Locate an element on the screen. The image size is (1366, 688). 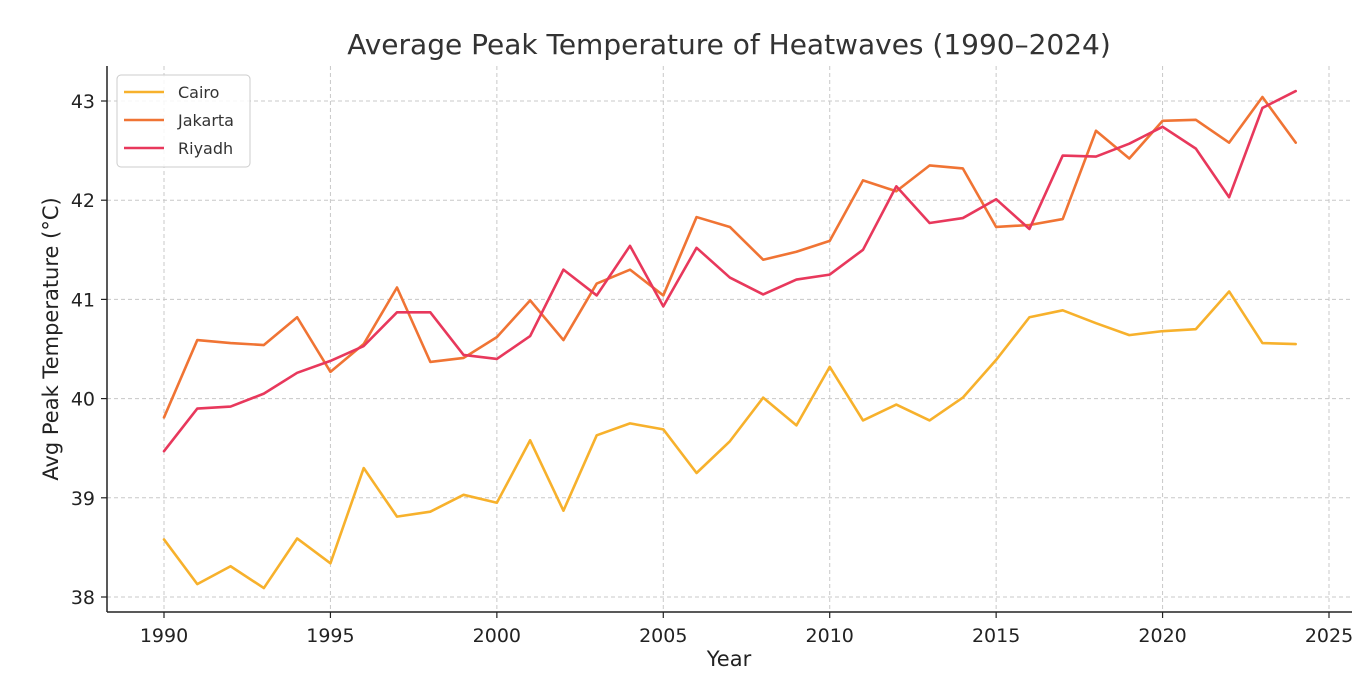
y-tick-label: 41 is located at coordinates (83, 300).